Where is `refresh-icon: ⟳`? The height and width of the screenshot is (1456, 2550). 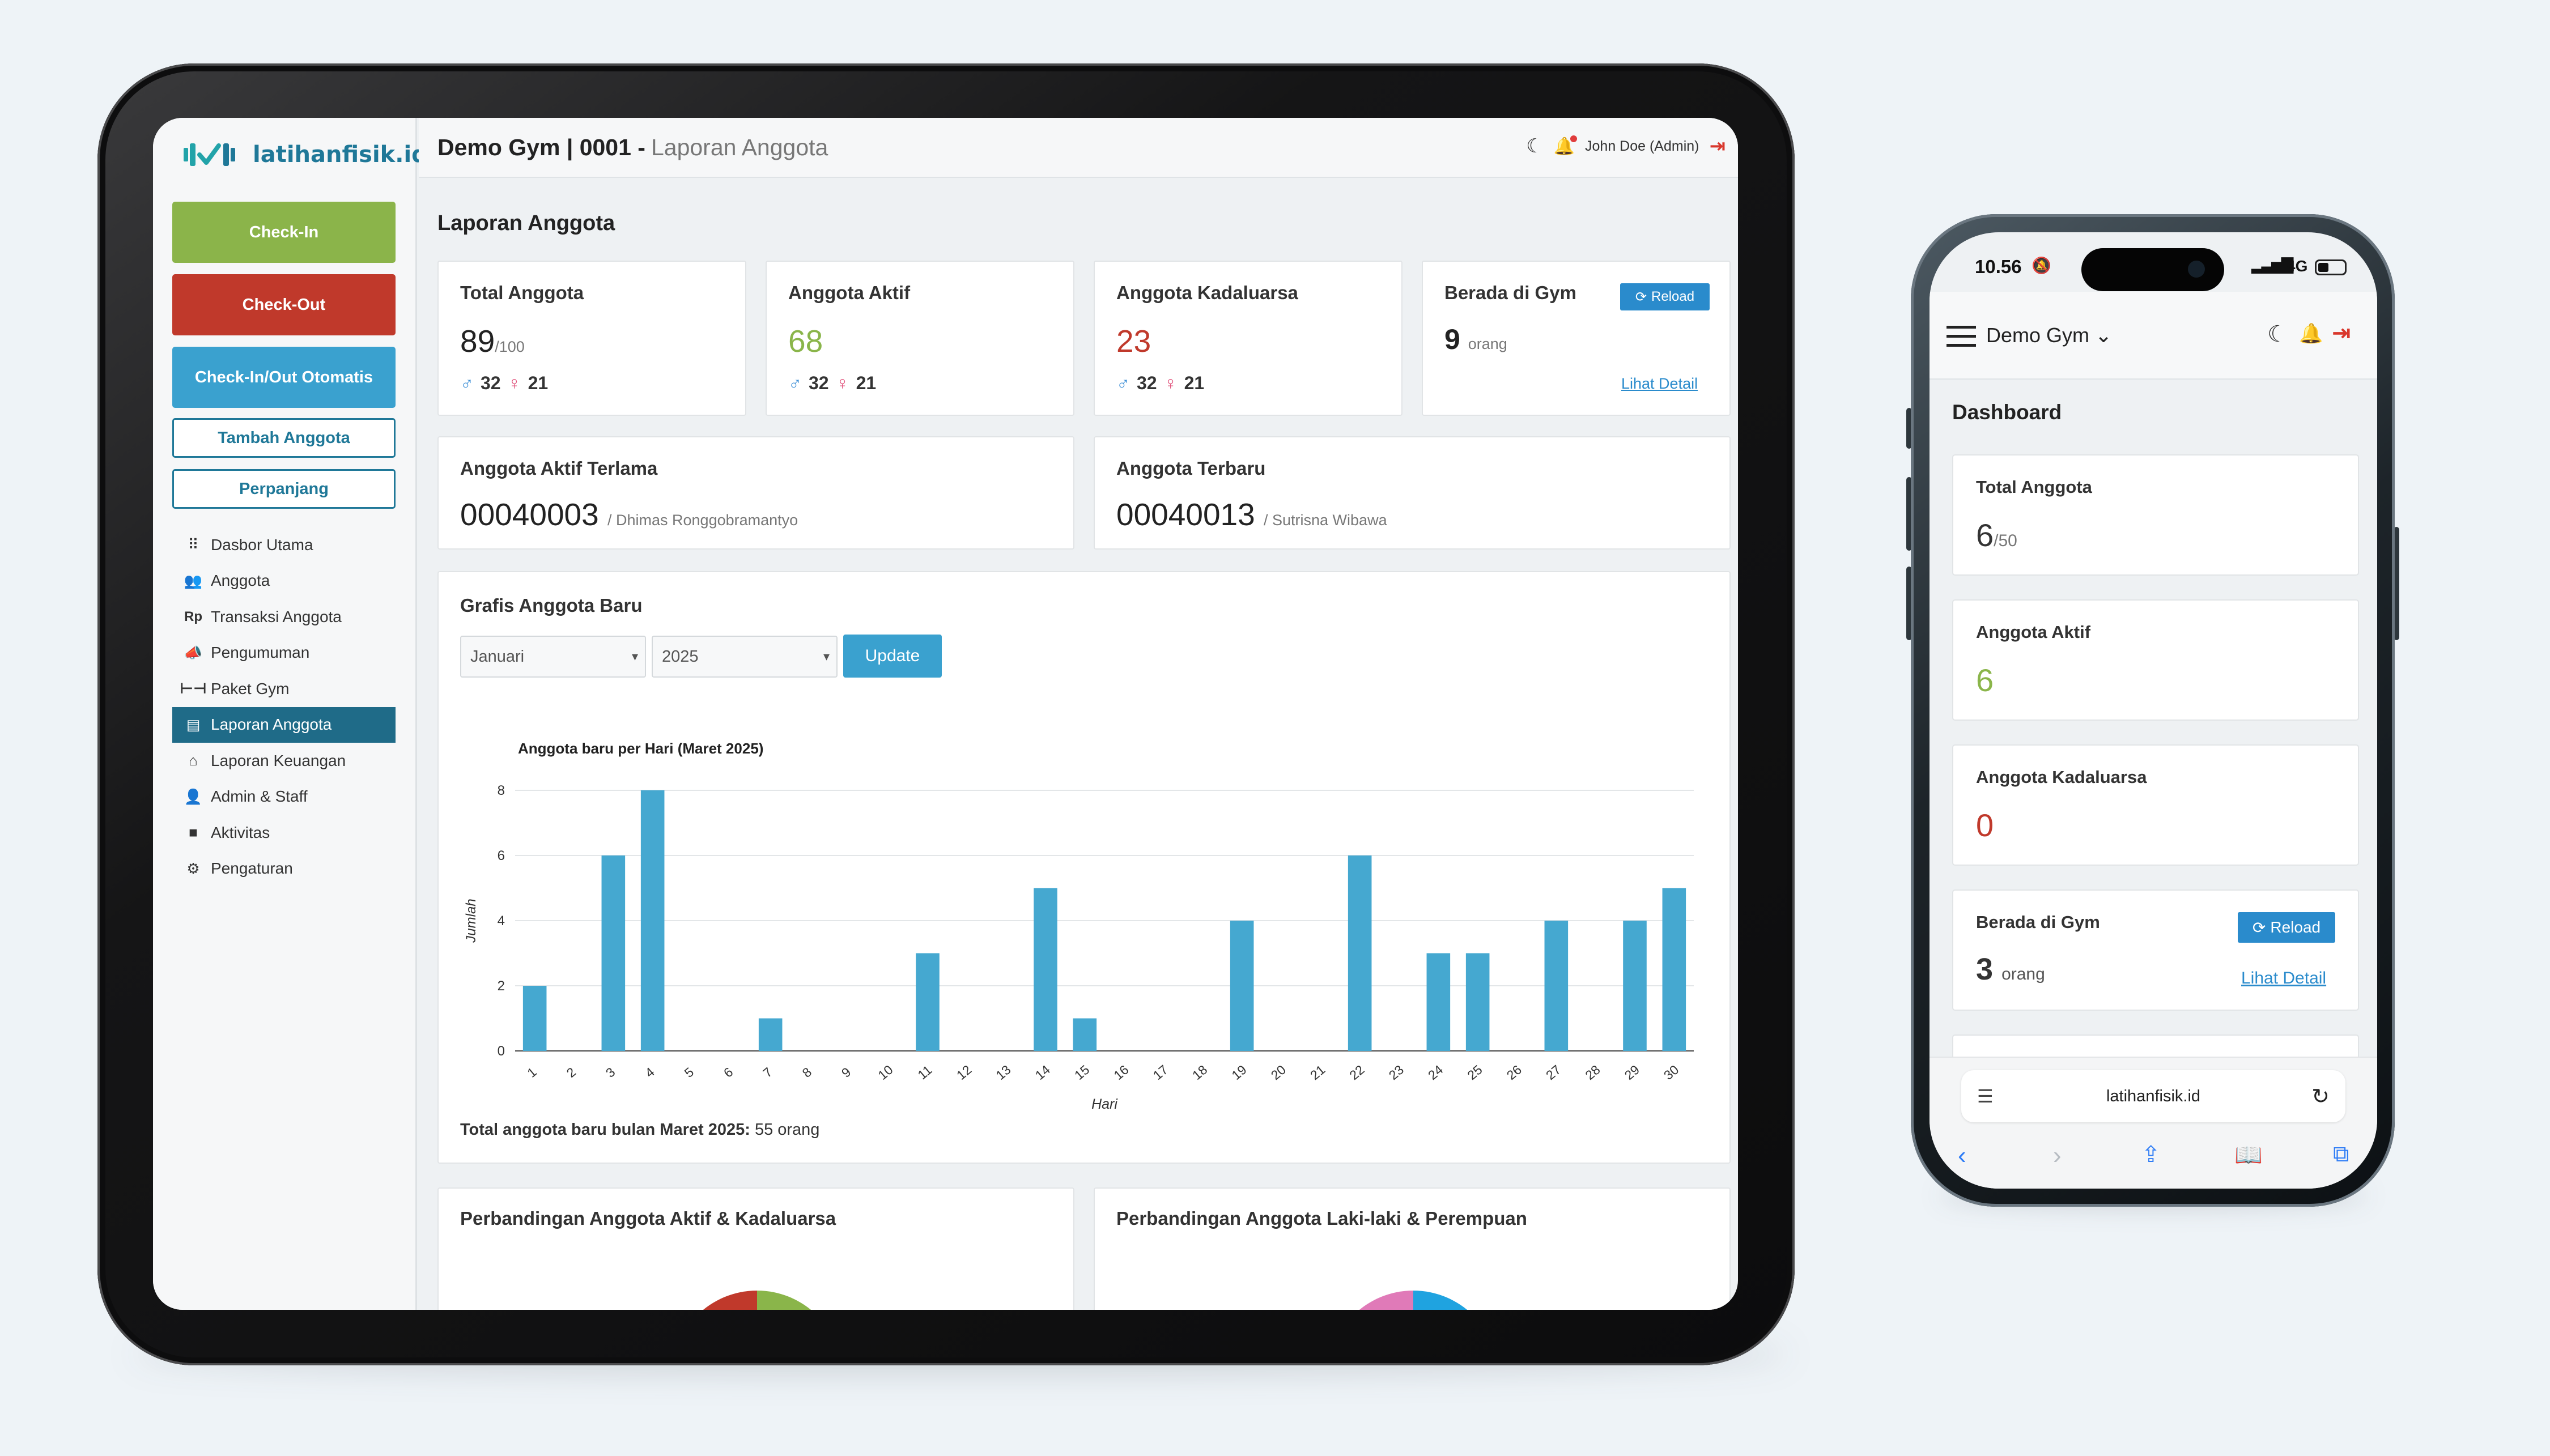 refresh-icon: ⟳ is located at coordinates (1641, 297).